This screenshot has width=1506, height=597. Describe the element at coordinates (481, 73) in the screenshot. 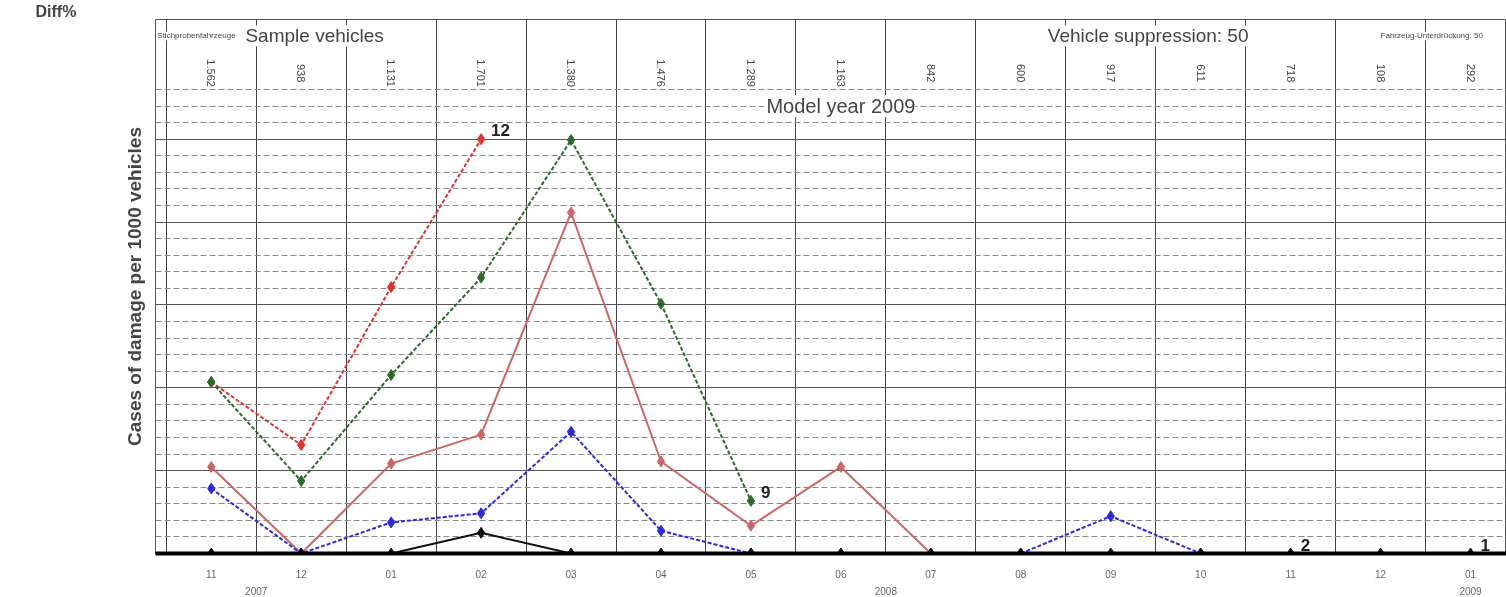

I see `text: 1.701` at that location.